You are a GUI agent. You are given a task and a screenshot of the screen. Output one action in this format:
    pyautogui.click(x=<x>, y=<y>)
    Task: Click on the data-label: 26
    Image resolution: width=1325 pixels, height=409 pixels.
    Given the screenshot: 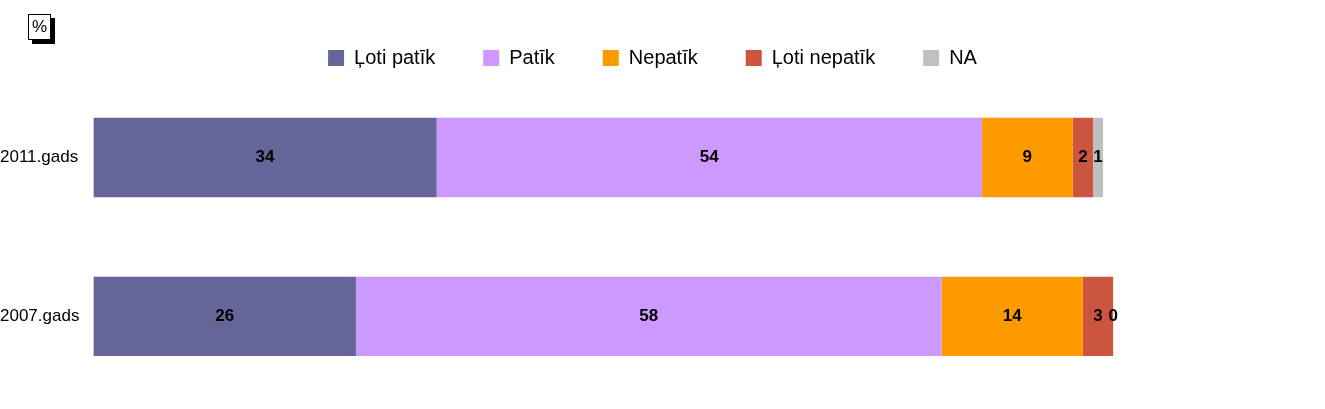 What is the action you would take?
    pyautogui.click(x=225, y=316)
    